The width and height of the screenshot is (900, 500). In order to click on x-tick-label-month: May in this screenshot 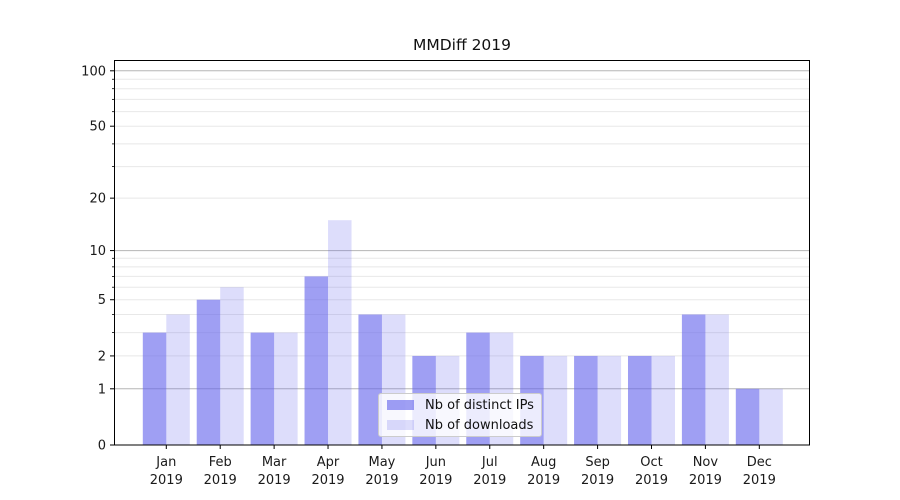, I will do `click(381, 462)`.